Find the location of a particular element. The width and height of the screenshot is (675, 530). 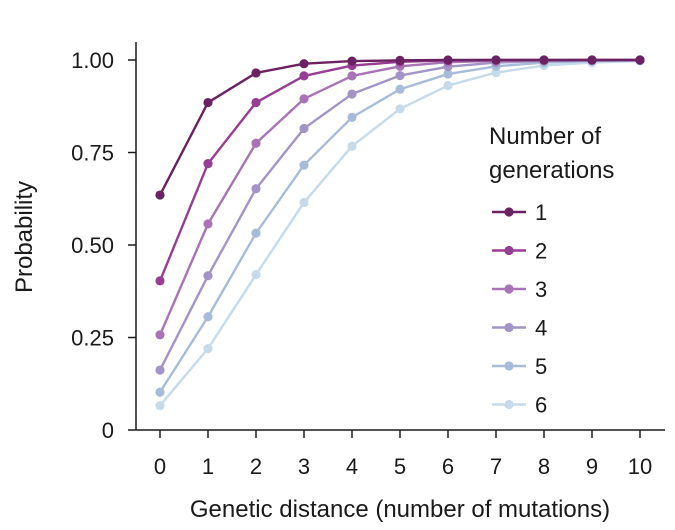

legend-item-5: 5 is located at coordinates (519, 366).